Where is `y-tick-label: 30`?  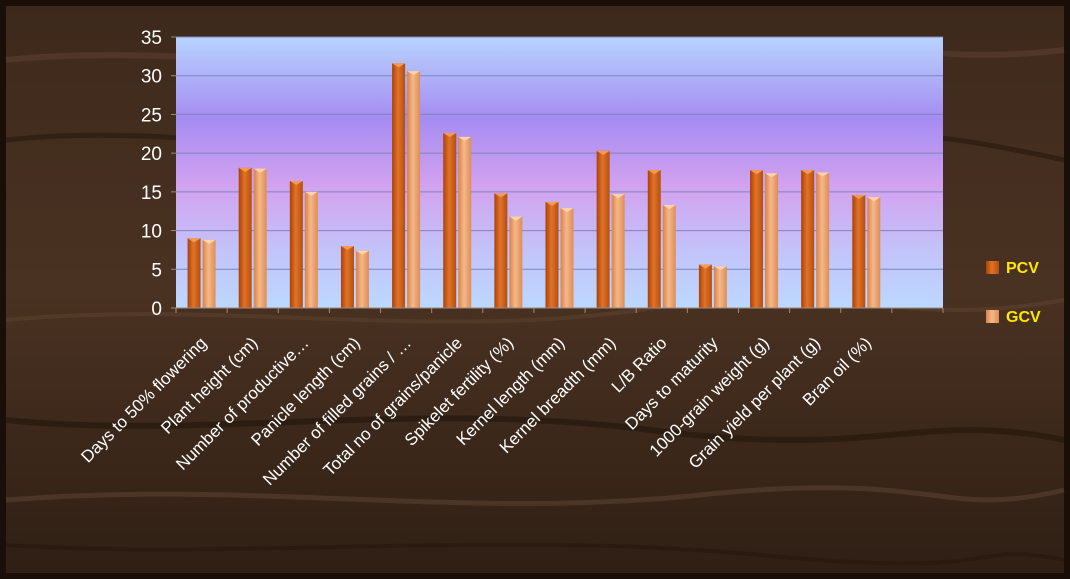
y-tick-label: 30 is located at coordinates (151, 77).